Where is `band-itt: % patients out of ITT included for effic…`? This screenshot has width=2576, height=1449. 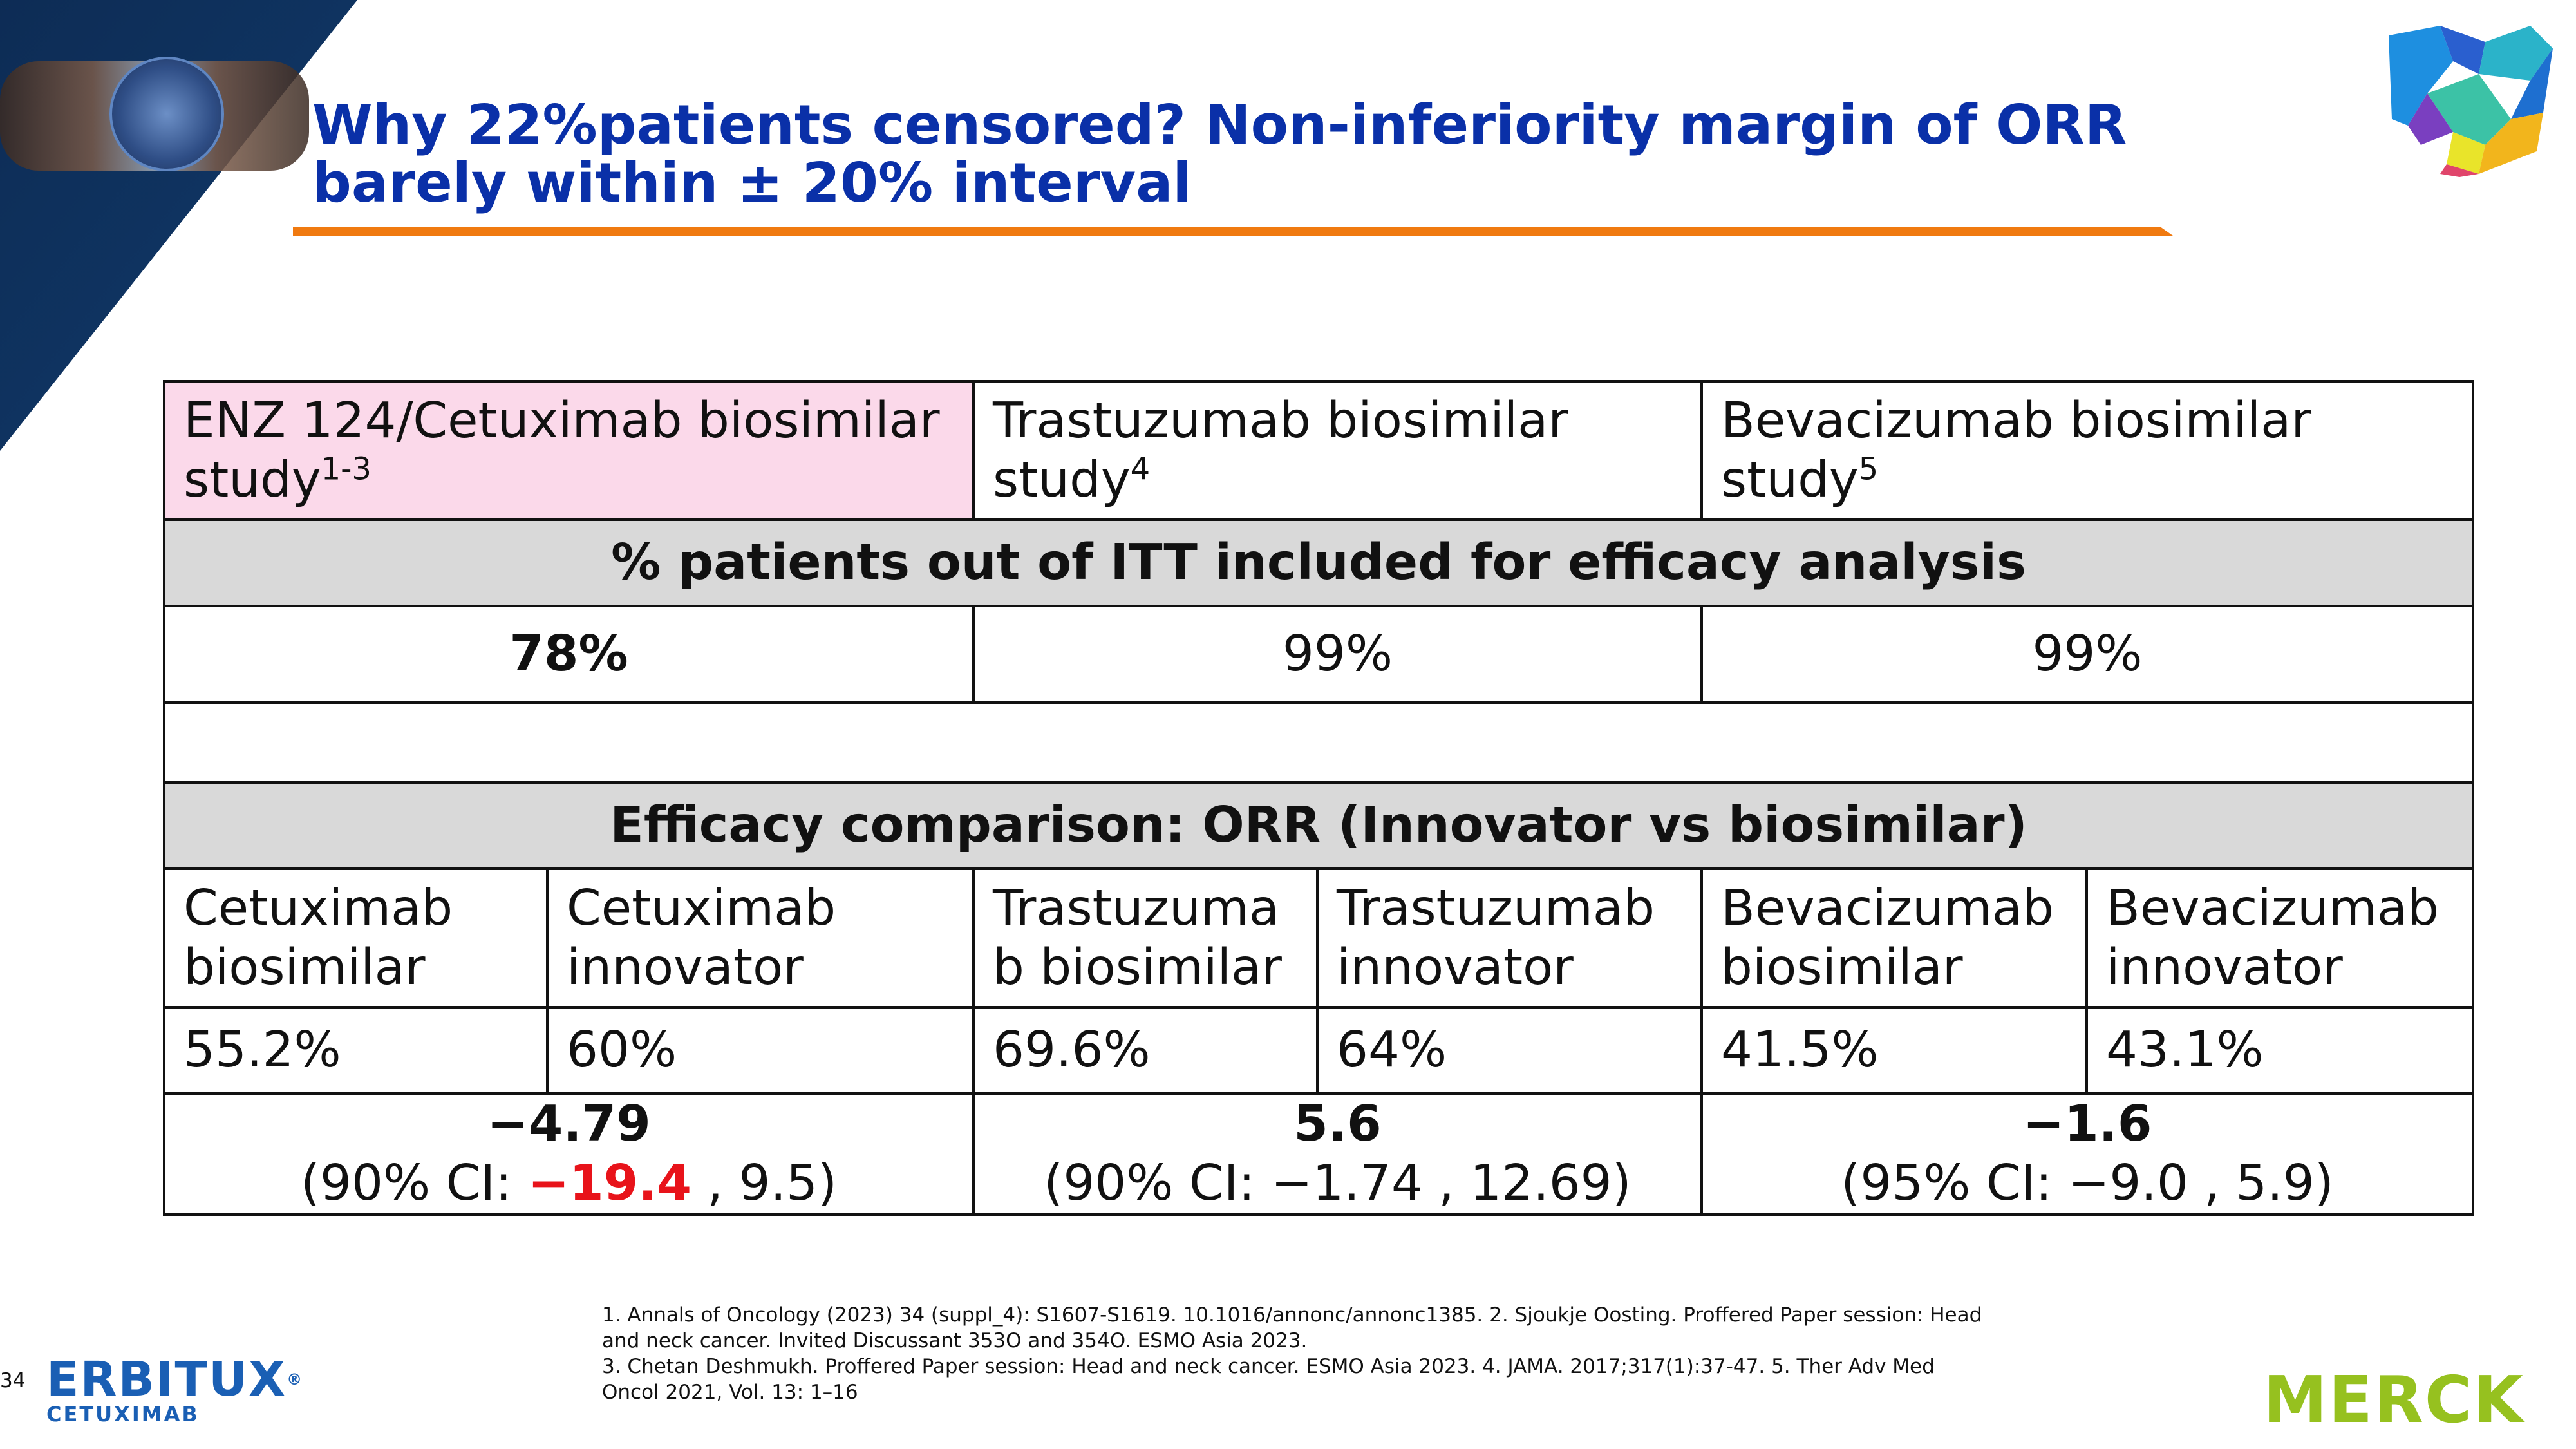
band-itt: % patients out of ITT included for effic… is located at coordinates (1318, 562).